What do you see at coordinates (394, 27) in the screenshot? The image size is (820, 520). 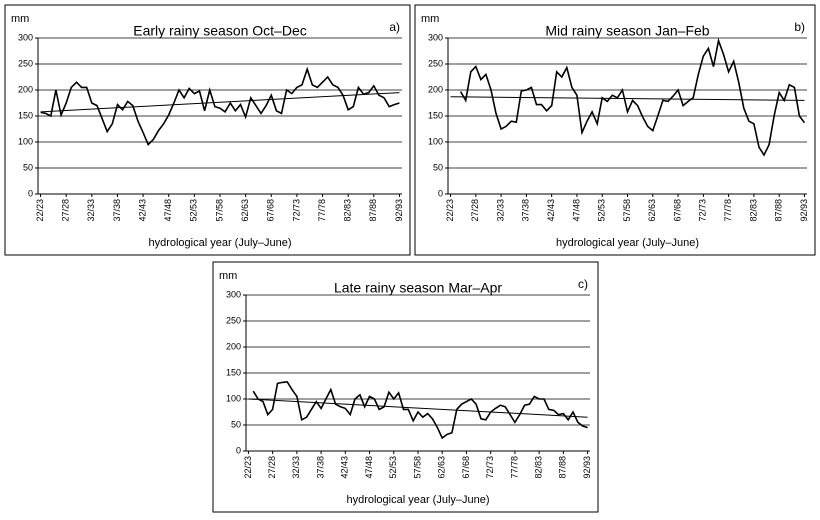 I see `panel-label: a)` at bounding box center [394, 27].